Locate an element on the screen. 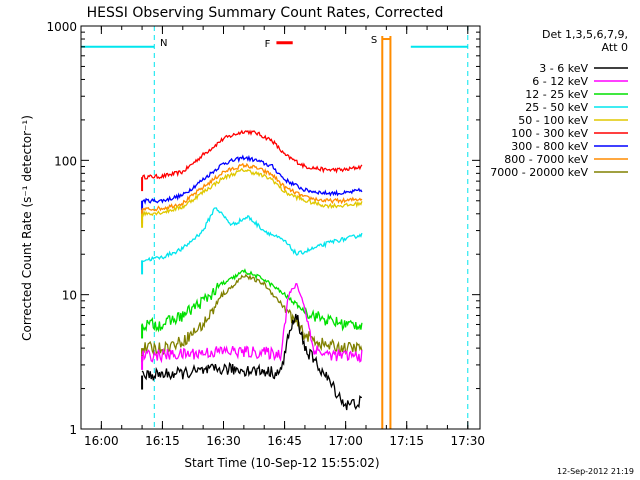 The width and height of the screenshot is (640, 480). x-tick-label-1: 16:15 is located at coordinates (162, 441).